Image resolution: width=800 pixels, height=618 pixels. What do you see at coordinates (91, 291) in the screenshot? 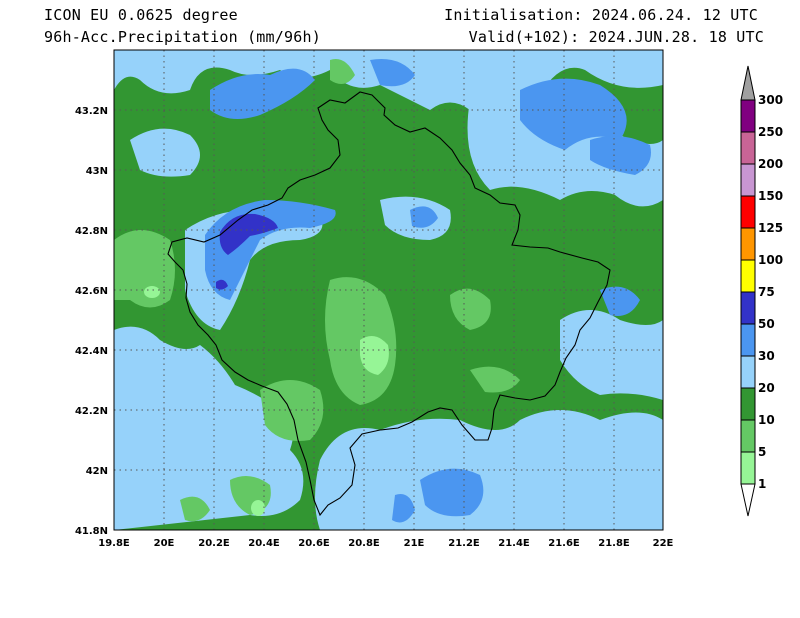
I see `lat-label: 42.6N` at bounding box center [91, 291].